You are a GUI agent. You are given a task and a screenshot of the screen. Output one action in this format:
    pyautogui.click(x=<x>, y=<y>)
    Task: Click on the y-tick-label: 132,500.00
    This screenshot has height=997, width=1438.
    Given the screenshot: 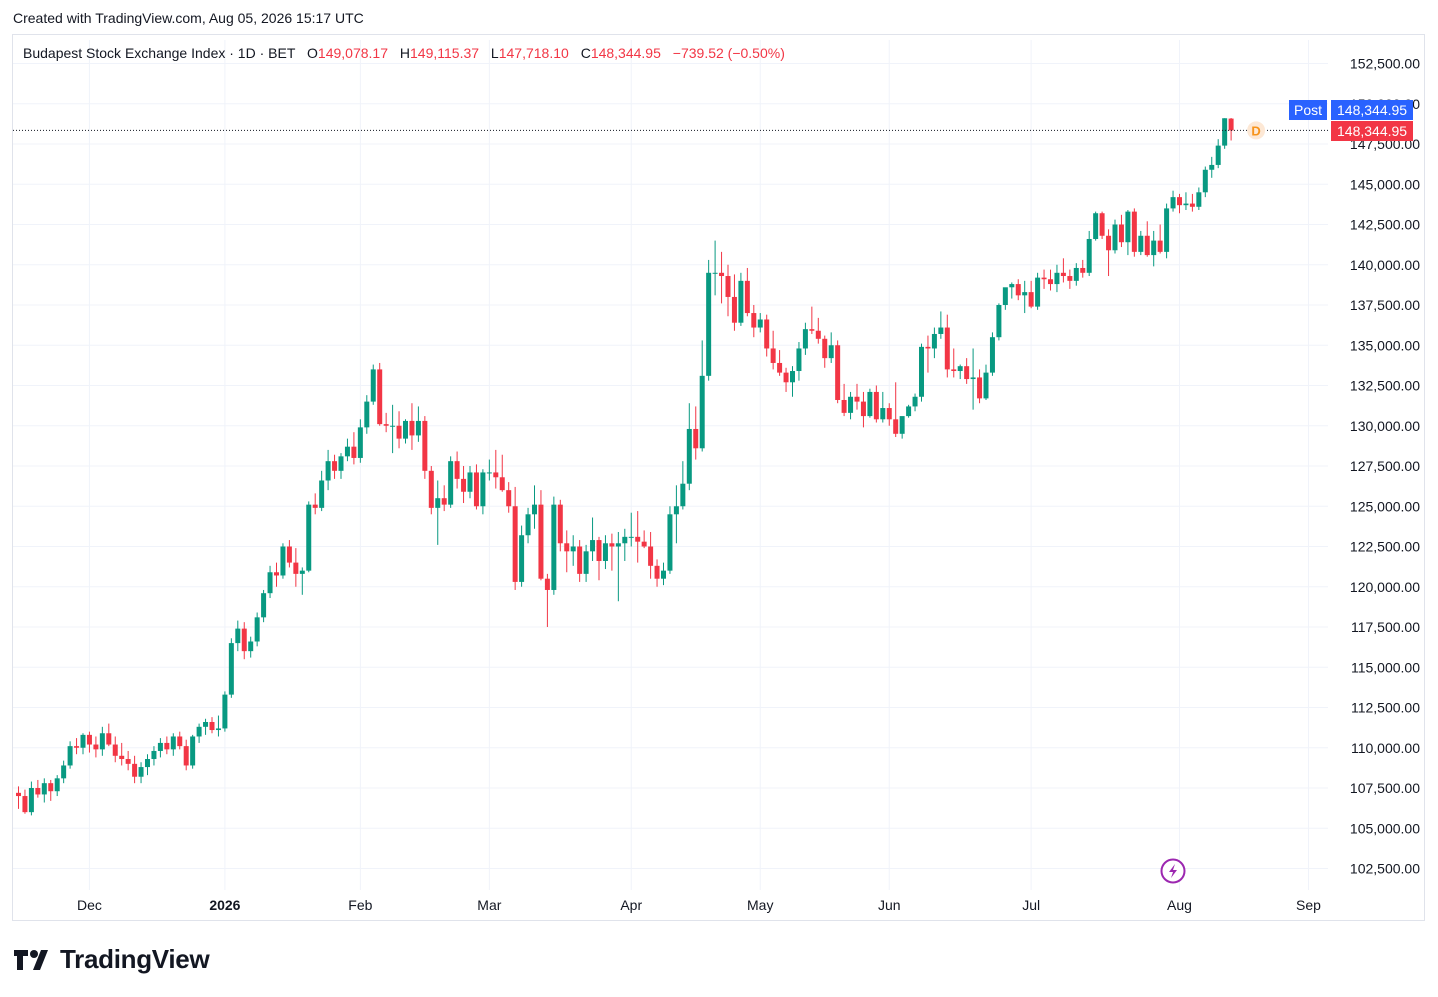 What is the action you would take?
    pyautogui.click(x=1385, y=386)
    